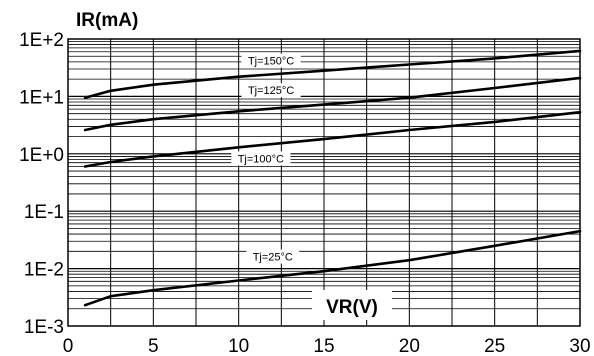 This screenshot has width=594, height=356. Describe the element at coordinates (107, 20) in the screenshot. I see `y-axis-title: IR(mA)` at that location.